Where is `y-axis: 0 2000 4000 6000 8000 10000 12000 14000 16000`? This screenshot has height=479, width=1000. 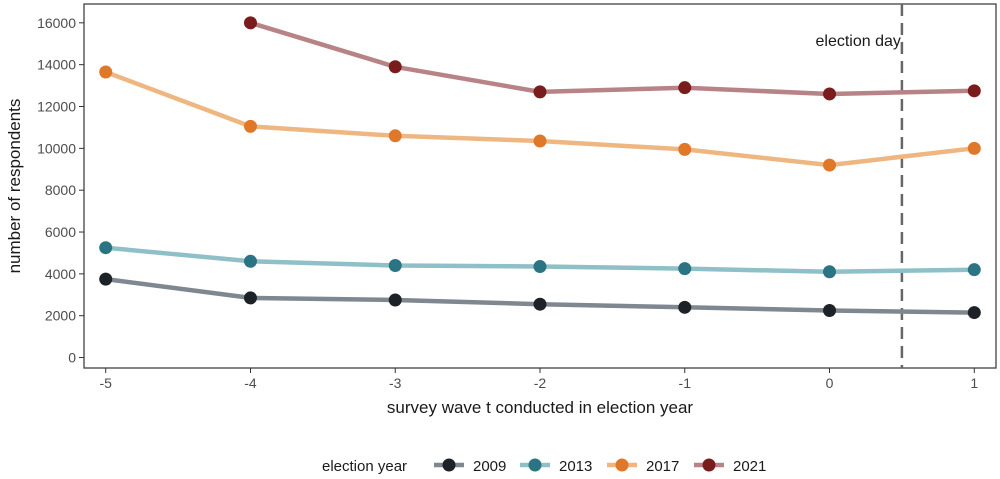
y-axis: 0 2000 4000 6000 8000 10000 12000 14000 16000 is located at coordinates (60, 190).